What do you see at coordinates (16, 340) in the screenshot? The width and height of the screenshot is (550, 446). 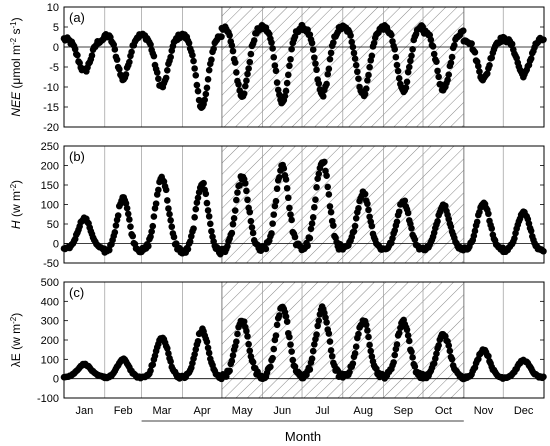 I see `y-axis-label: λE (w m-2)` at bounding box center [16, 340].